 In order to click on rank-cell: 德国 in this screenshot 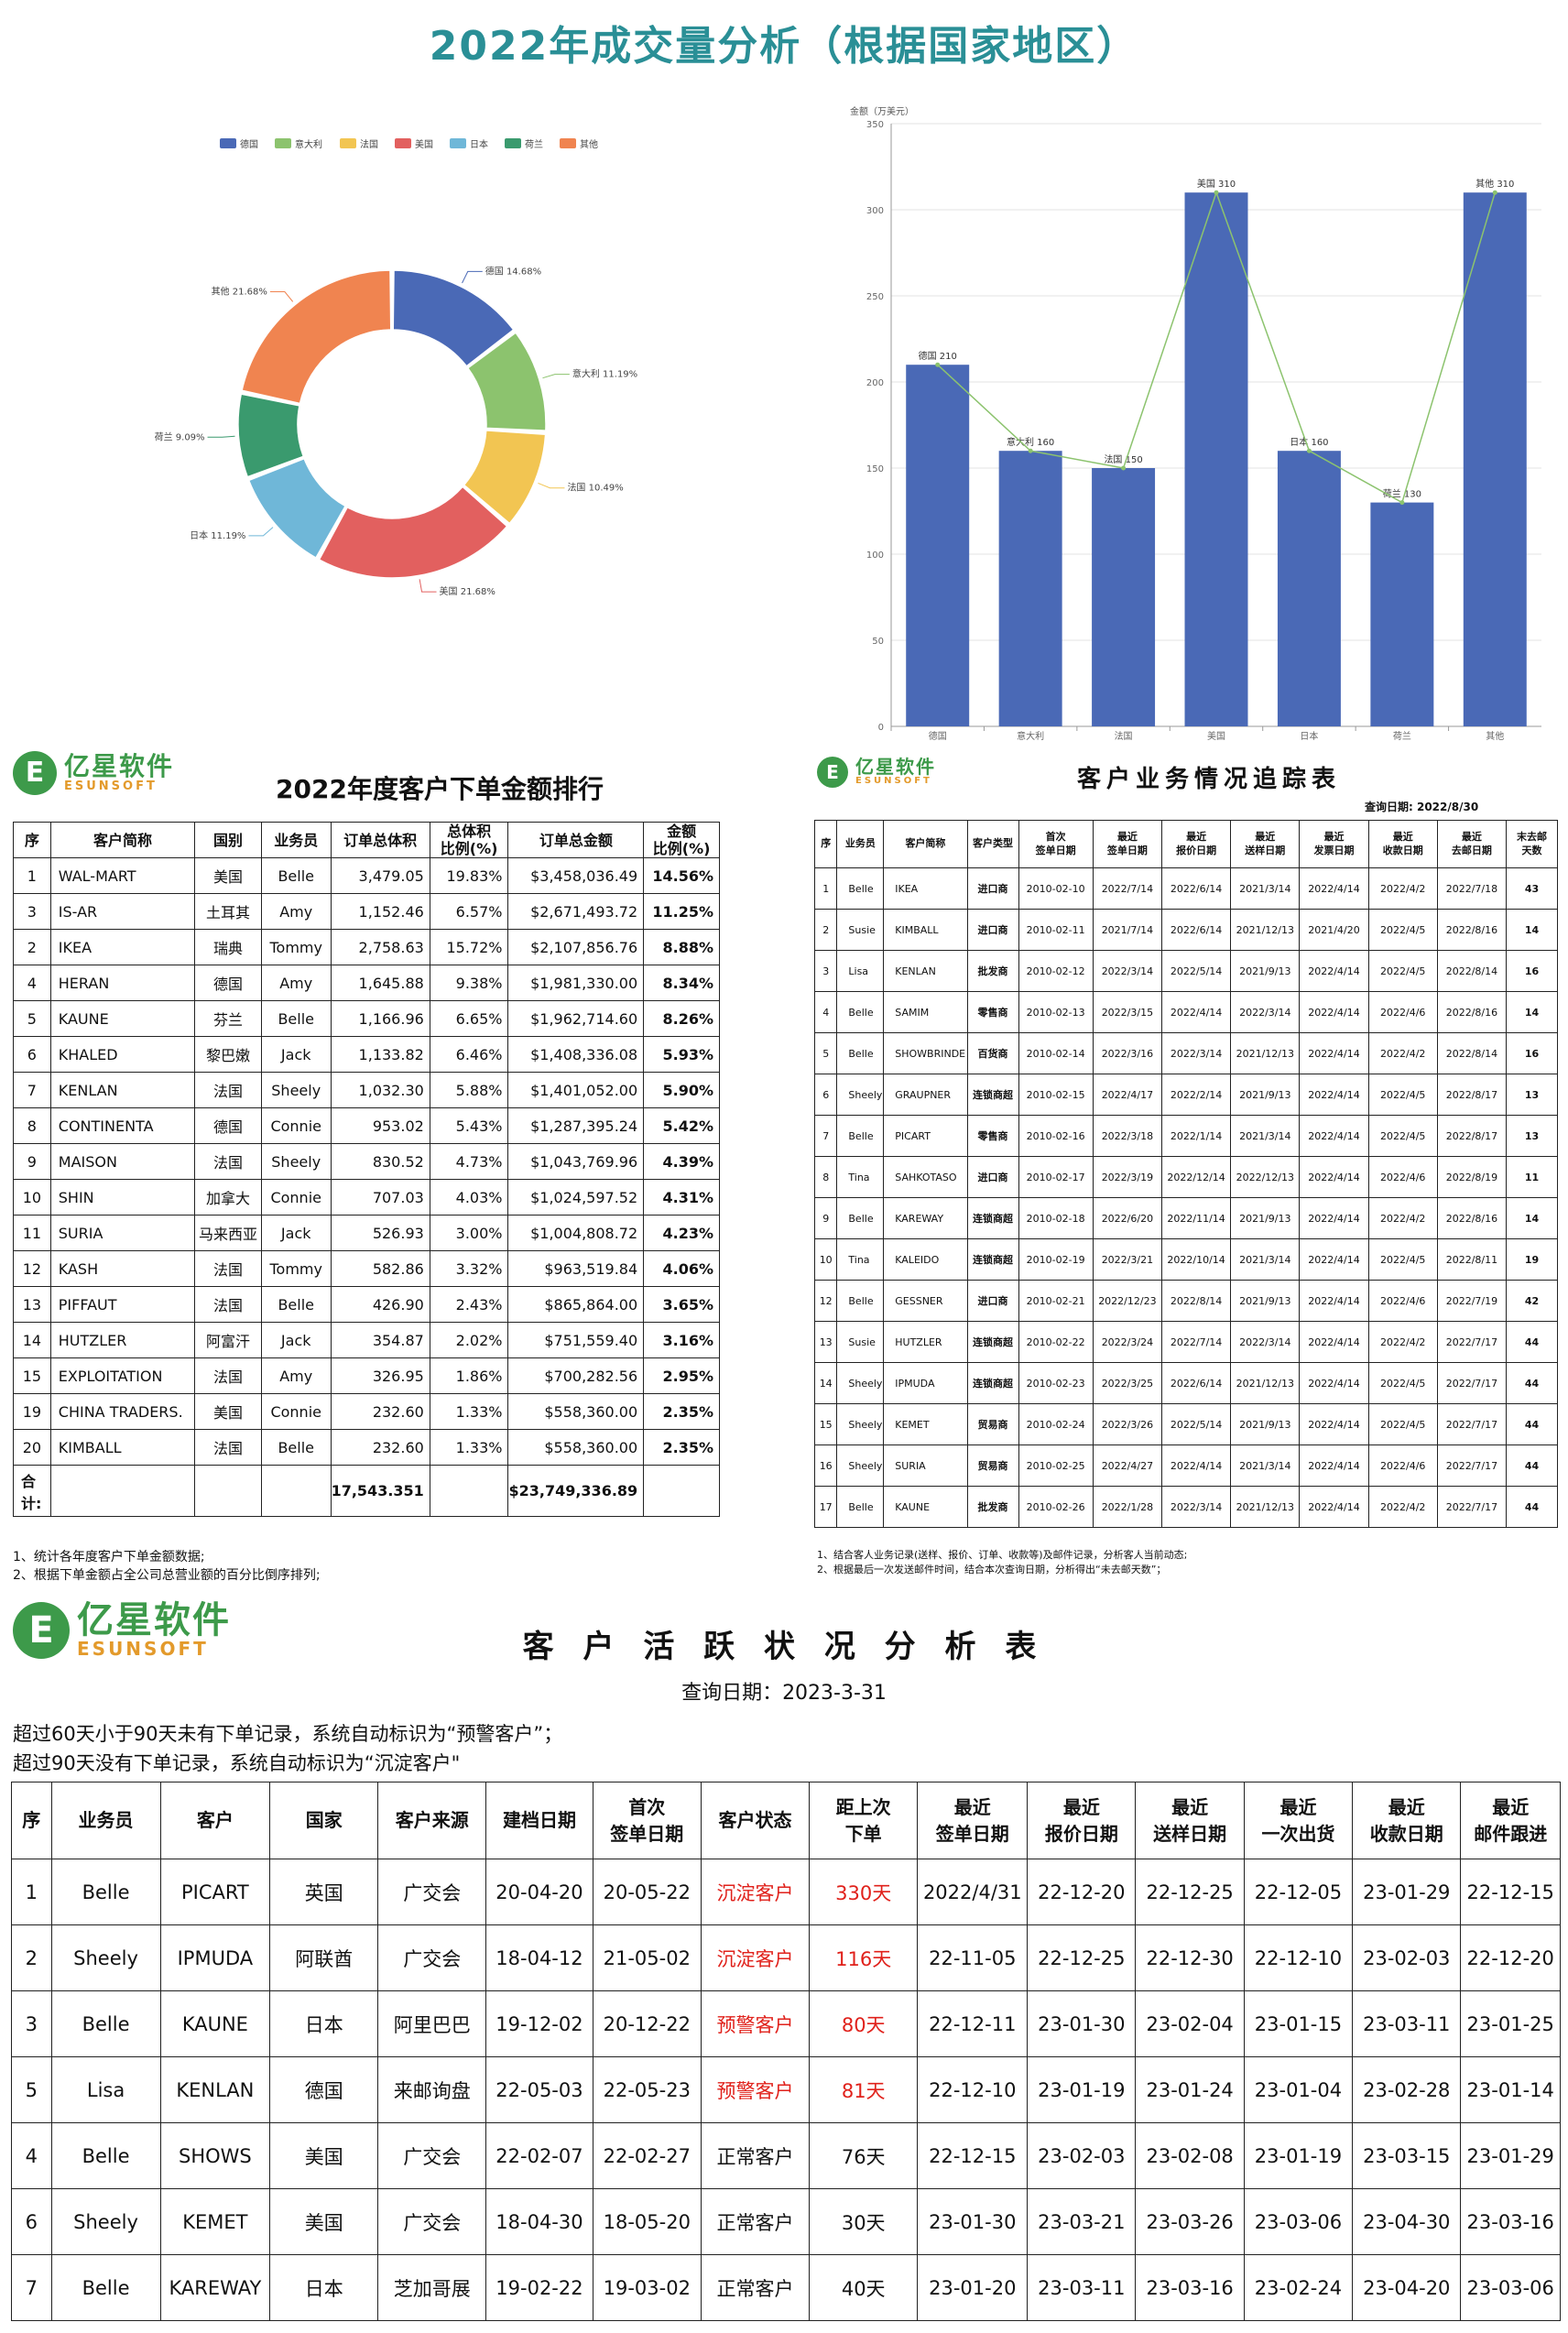, I will do `click(228, 983)`.